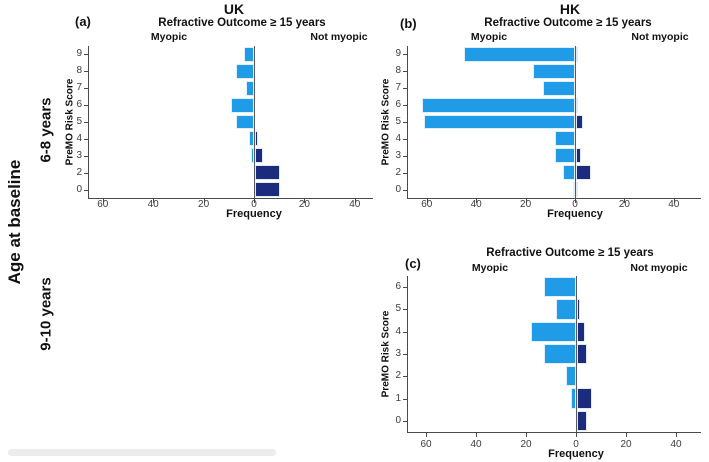 The image size is (709, 462). Describe the element at coordinates (570, 9) in the screenshot. I see `chart-country-title: HK` at that location.